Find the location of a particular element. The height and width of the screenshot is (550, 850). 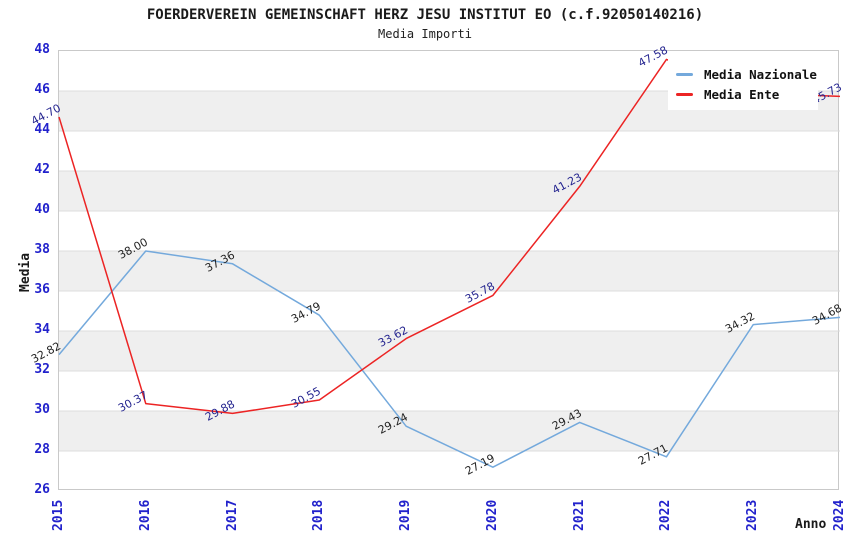

legend: Media Nazionale Media Ente is located at coordinates (743, 84).